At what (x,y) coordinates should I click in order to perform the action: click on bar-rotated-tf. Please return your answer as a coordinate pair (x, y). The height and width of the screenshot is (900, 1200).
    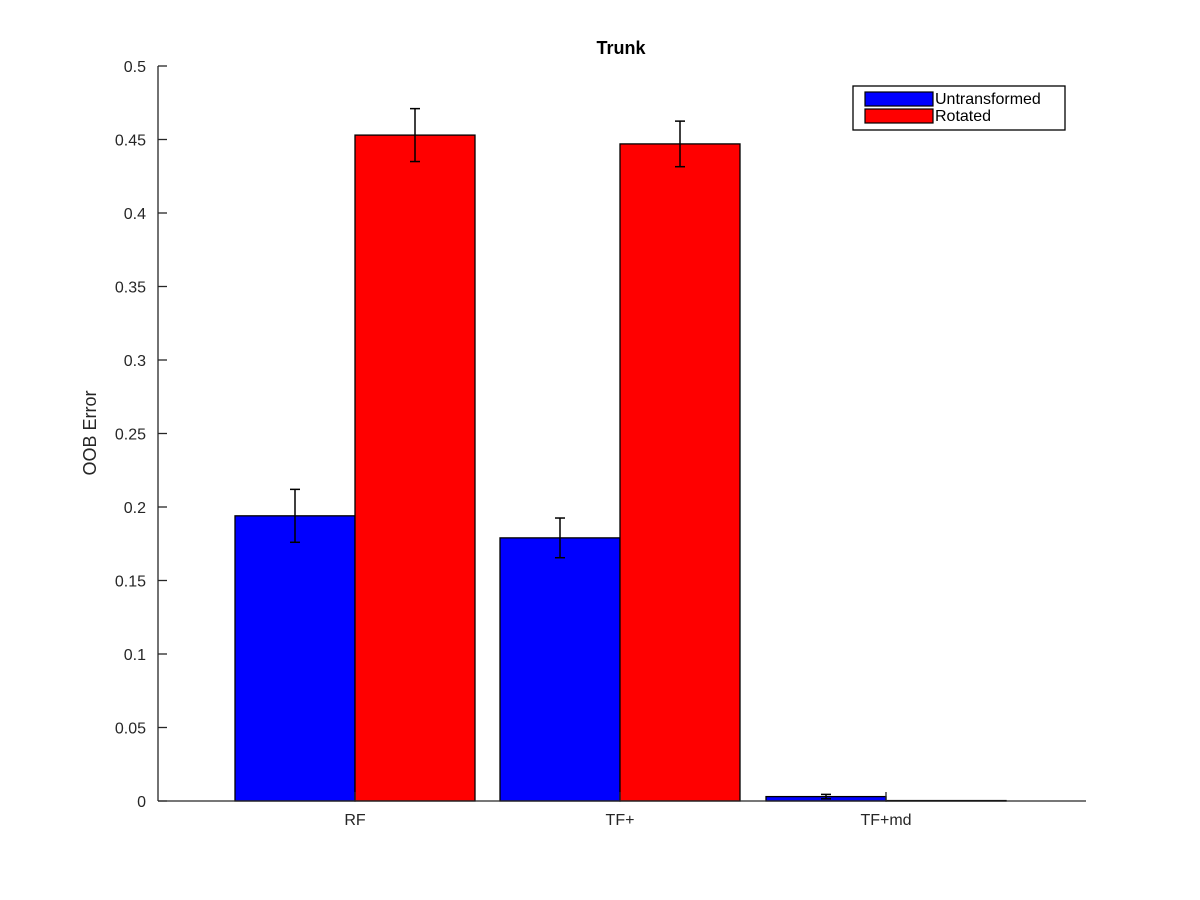
    Looking at the image, I should click on (680, 472).